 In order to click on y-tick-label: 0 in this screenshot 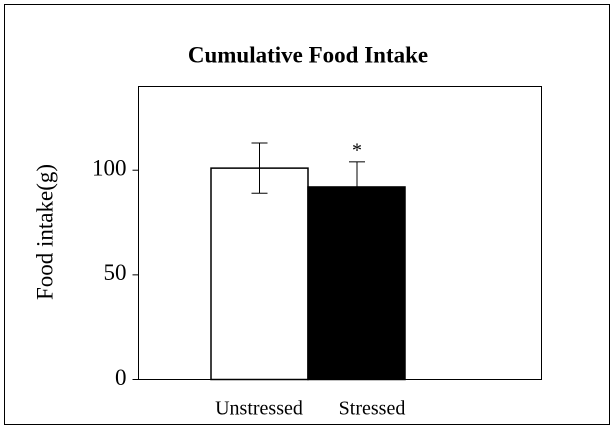, I will do `click(121, 377)`.